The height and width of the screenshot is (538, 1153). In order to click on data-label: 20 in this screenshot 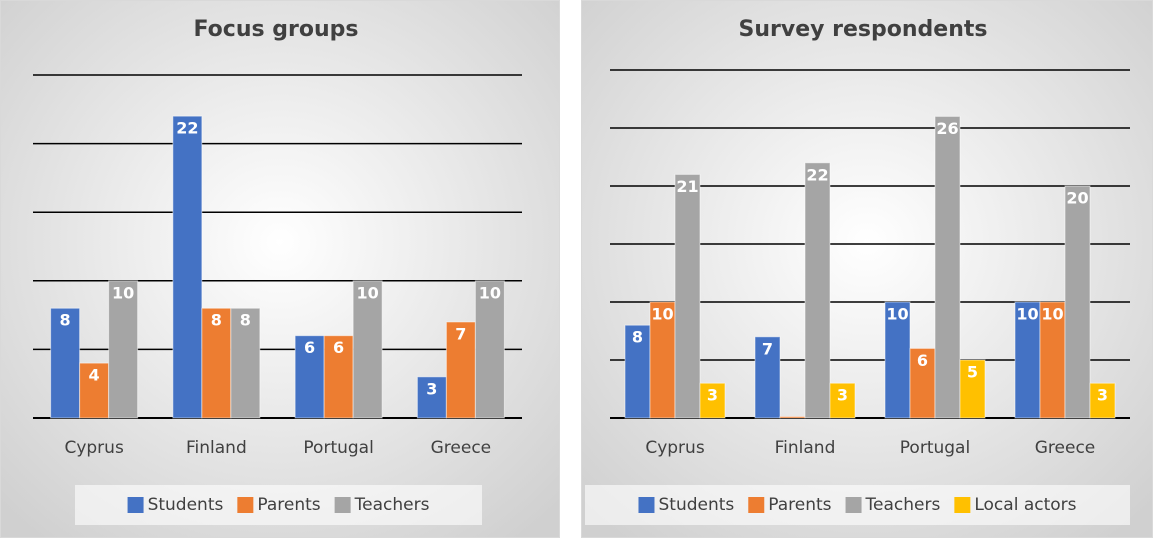, I will do `click(1077, 198)`.